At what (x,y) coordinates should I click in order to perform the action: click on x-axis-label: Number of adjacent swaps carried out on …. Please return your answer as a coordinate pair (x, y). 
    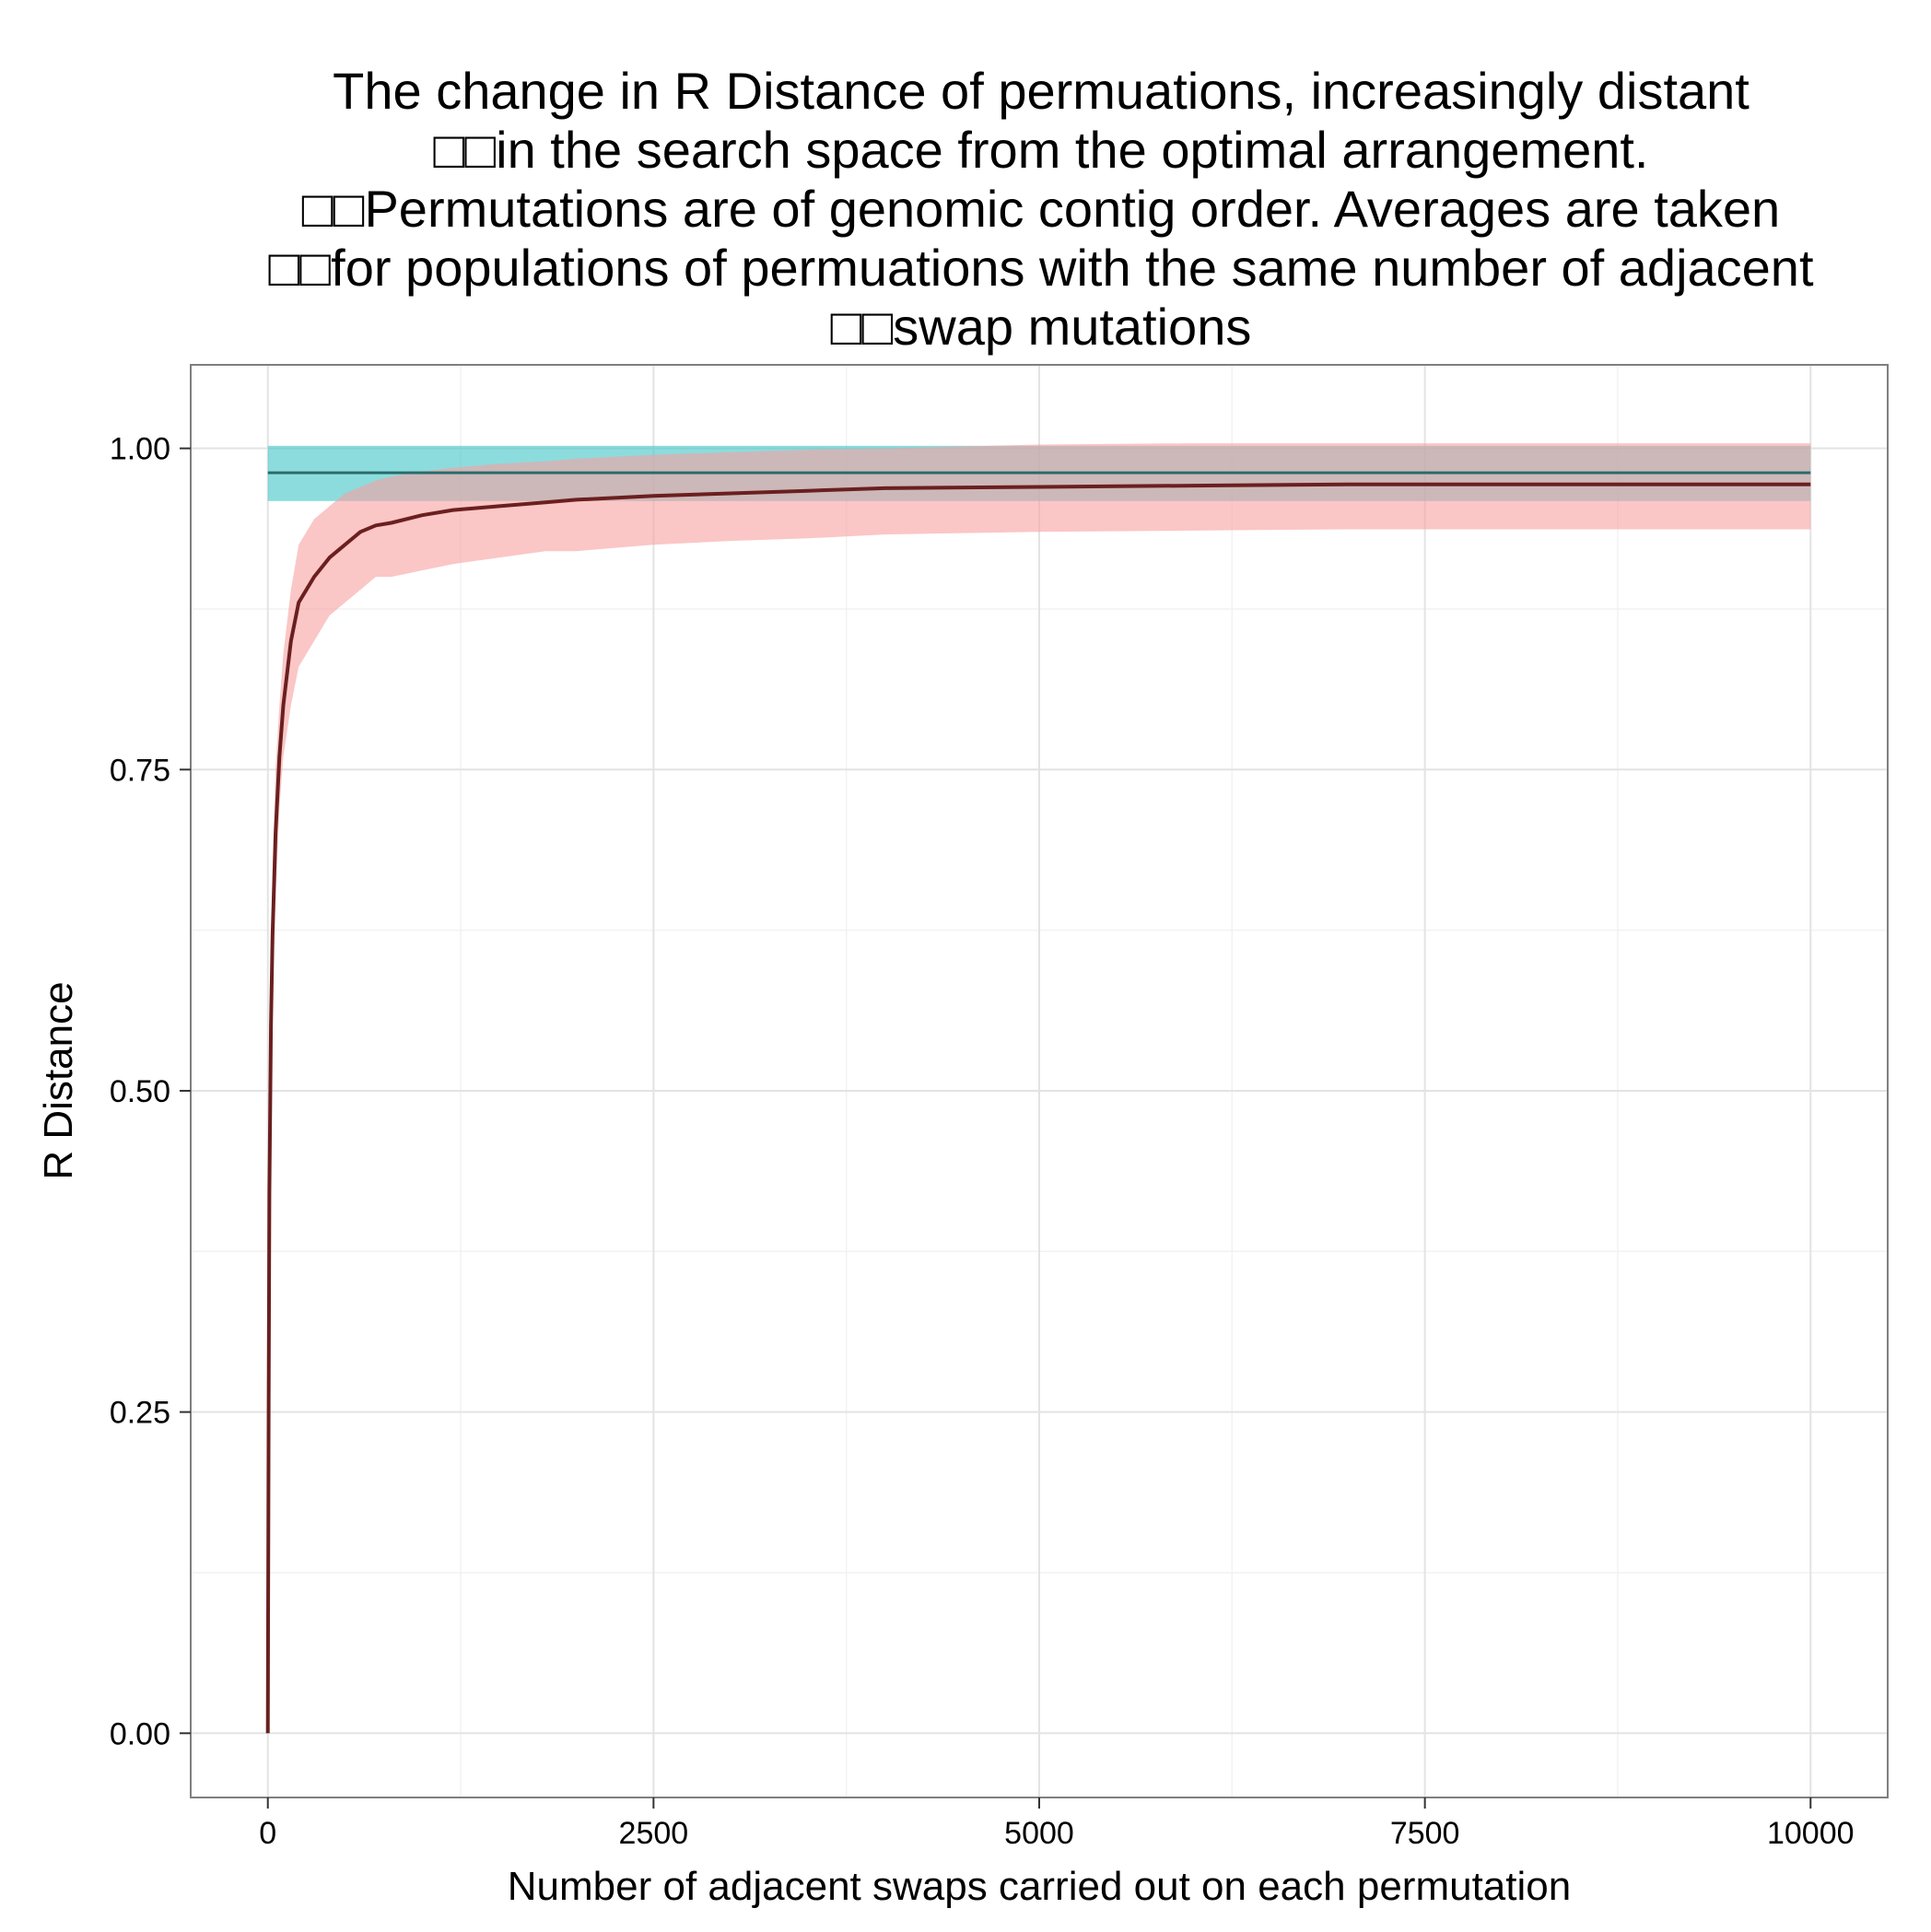
    Looking at the image, I should click on (1039, 1886).